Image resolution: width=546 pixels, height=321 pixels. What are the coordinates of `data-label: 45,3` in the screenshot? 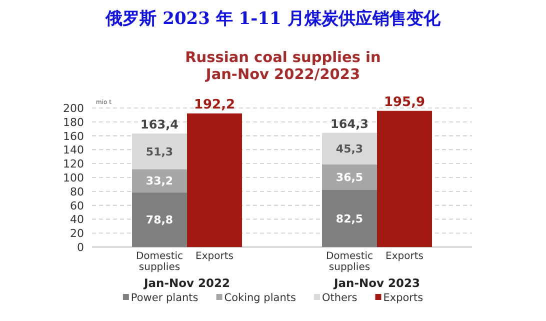 It's located at (350, 149).